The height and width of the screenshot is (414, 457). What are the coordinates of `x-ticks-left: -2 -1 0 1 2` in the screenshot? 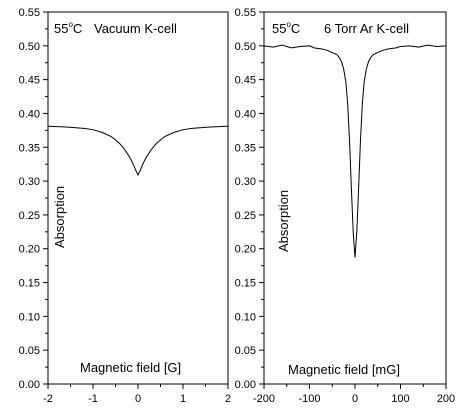 It's located at (137, 394).